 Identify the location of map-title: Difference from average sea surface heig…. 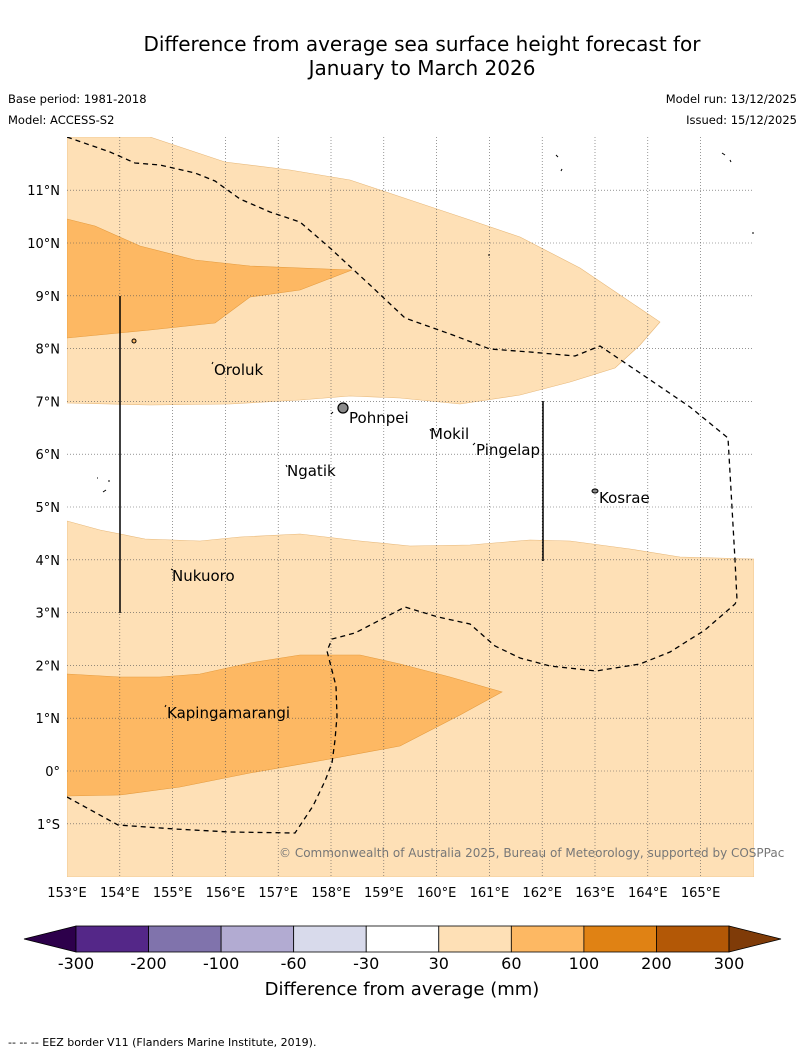
(422, 56).